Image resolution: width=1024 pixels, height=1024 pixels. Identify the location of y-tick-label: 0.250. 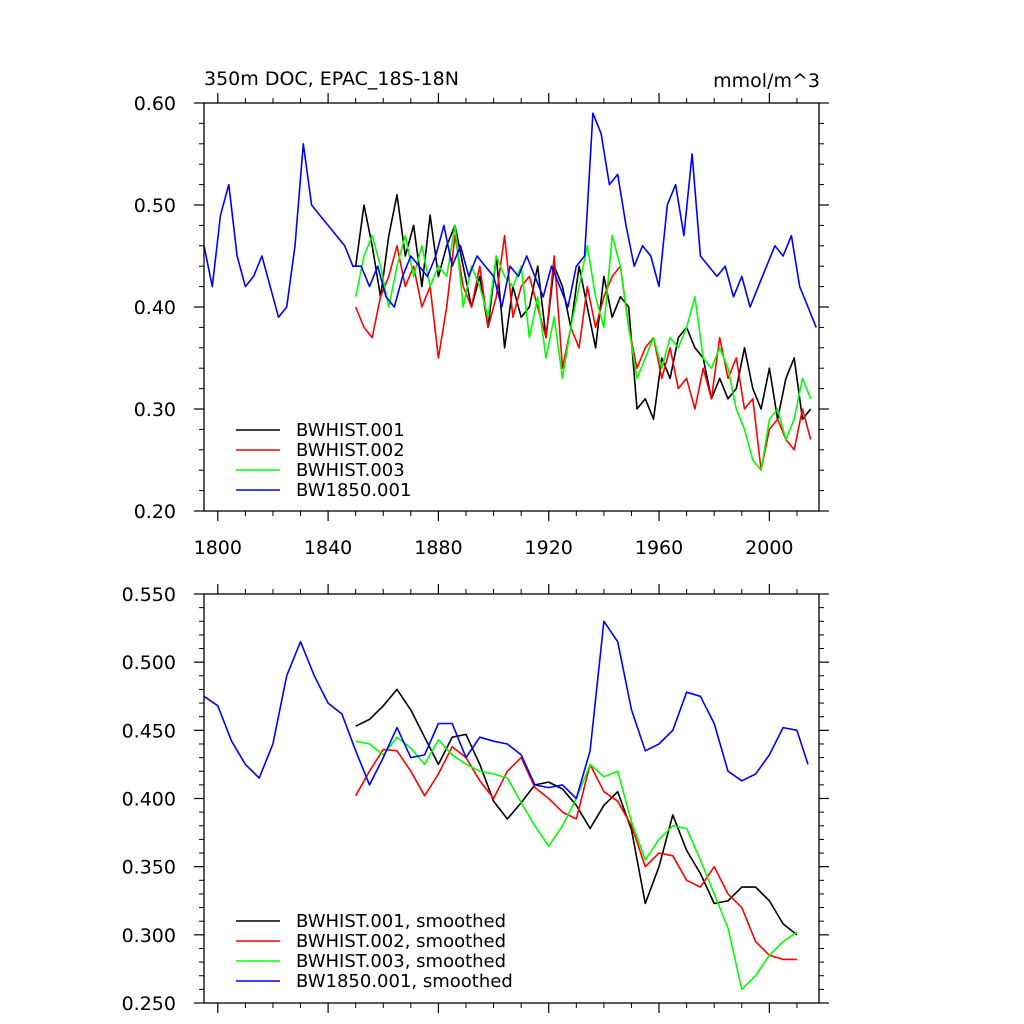
(149, 1004).